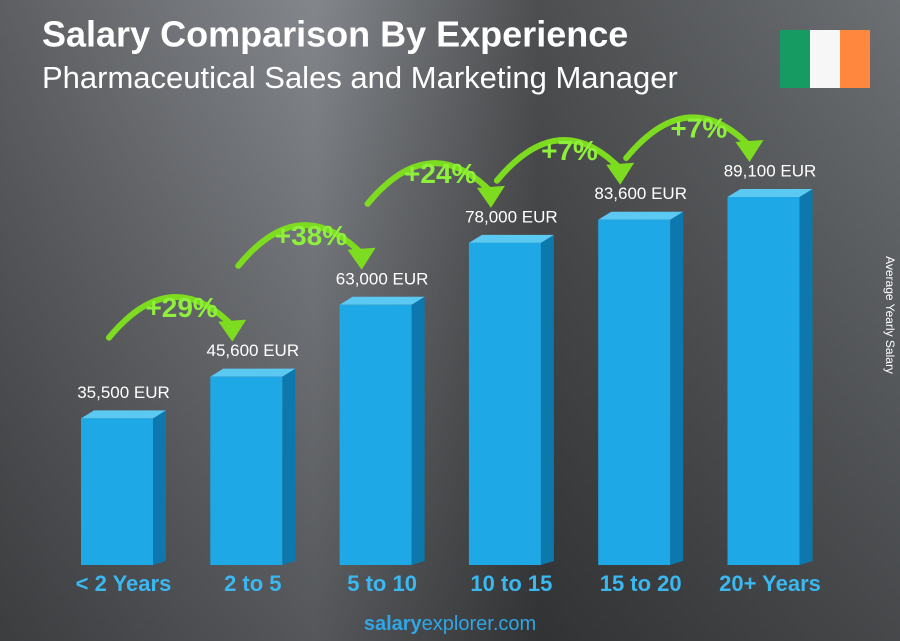  What do you see at coordinates (335, 34) in the screenshot?
I see `chart-title: Salary Comparison By Experience` at bounding box center [335, 34].